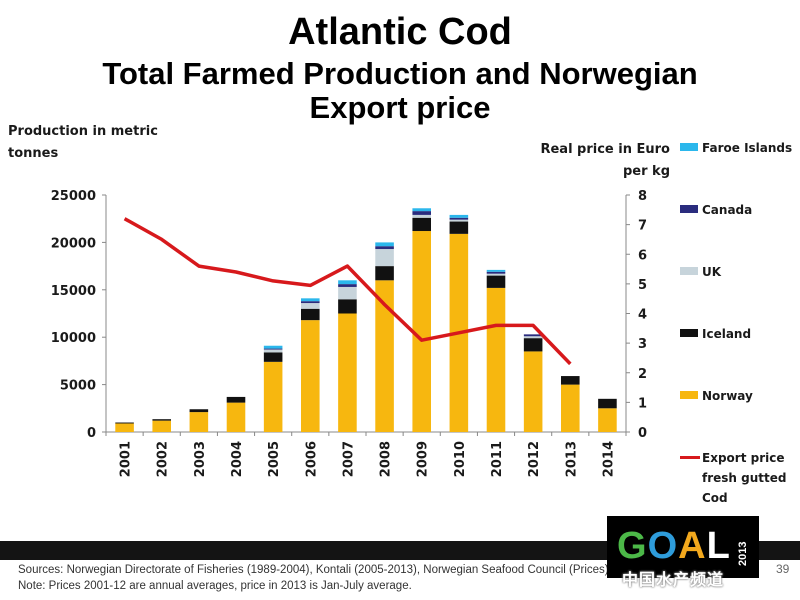  I want to click on bar-uk-2009, so click(421, 216).